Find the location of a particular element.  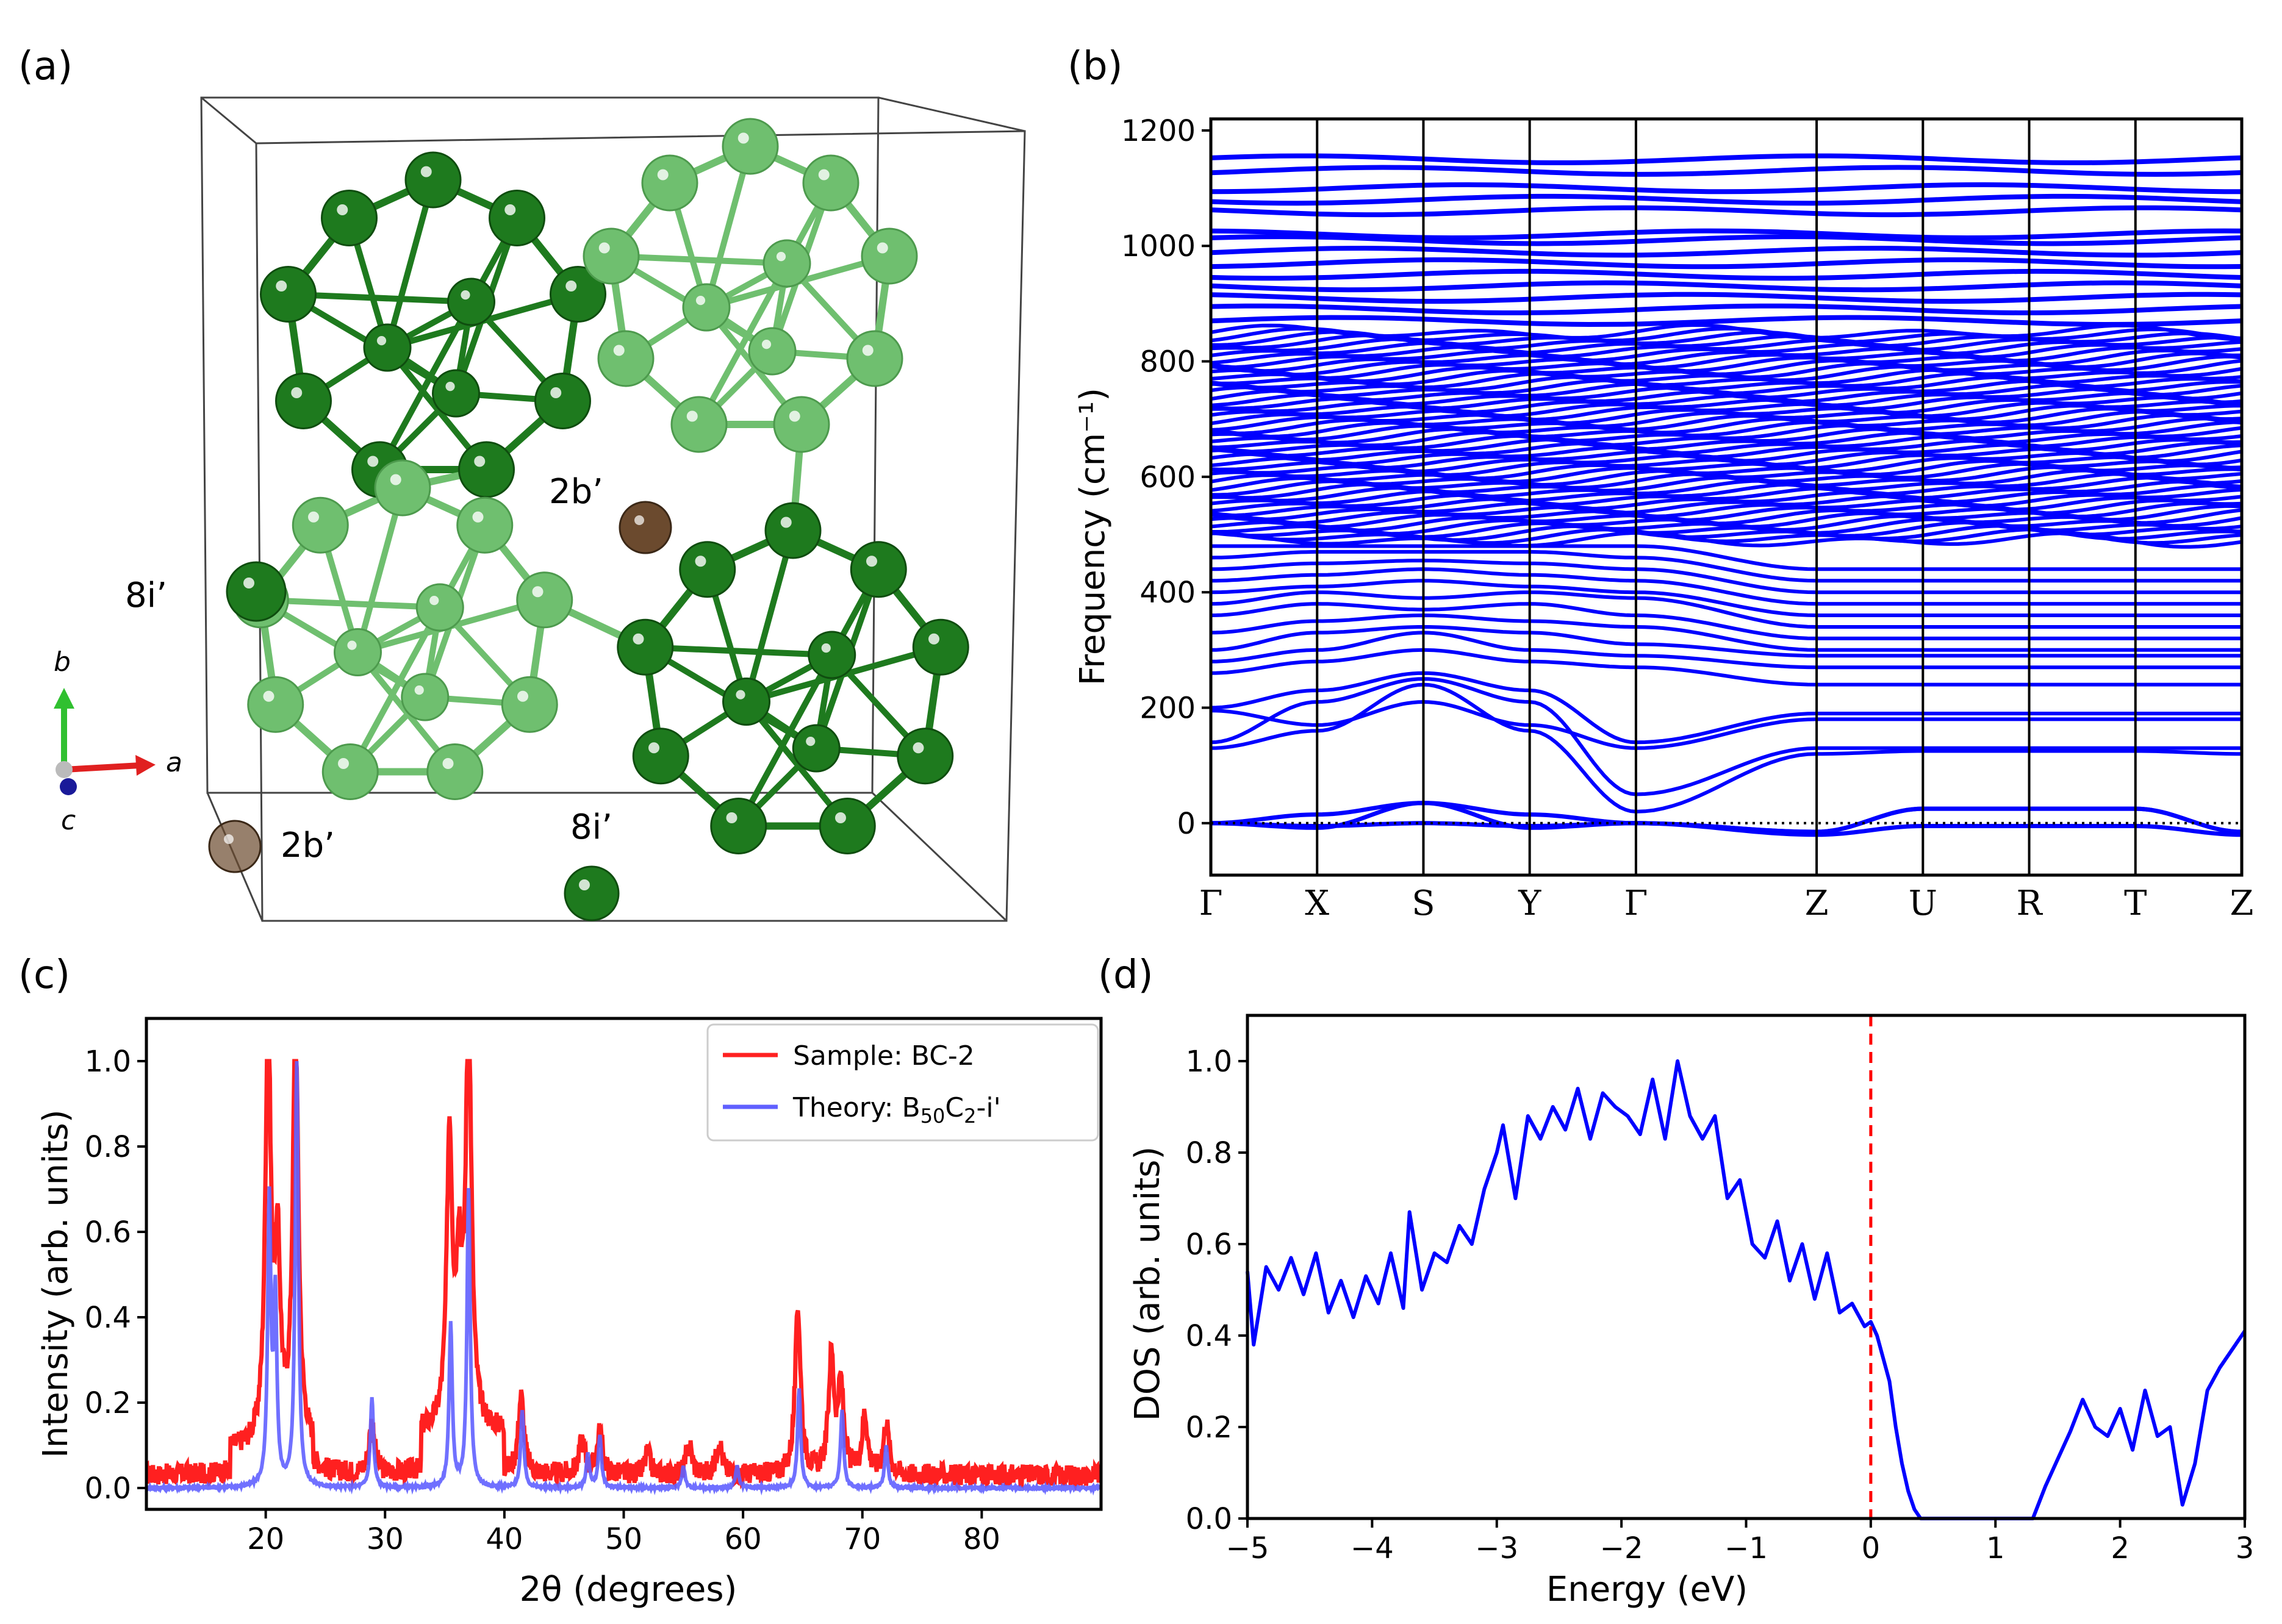

dos-y-axis-title: DOS (arb. units) is located at coordinates (1148, 1283).